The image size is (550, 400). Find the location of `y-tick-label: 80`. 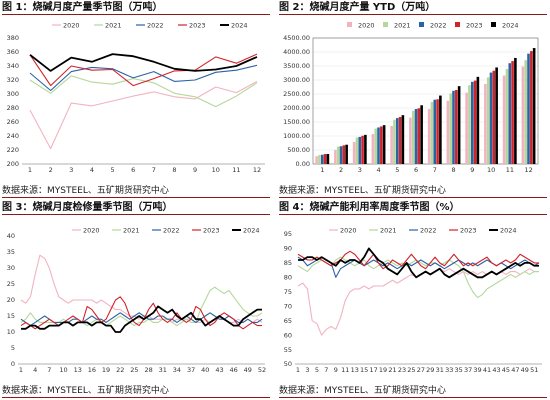

y-tick-label: 80 is located at coordinates (288, 278).